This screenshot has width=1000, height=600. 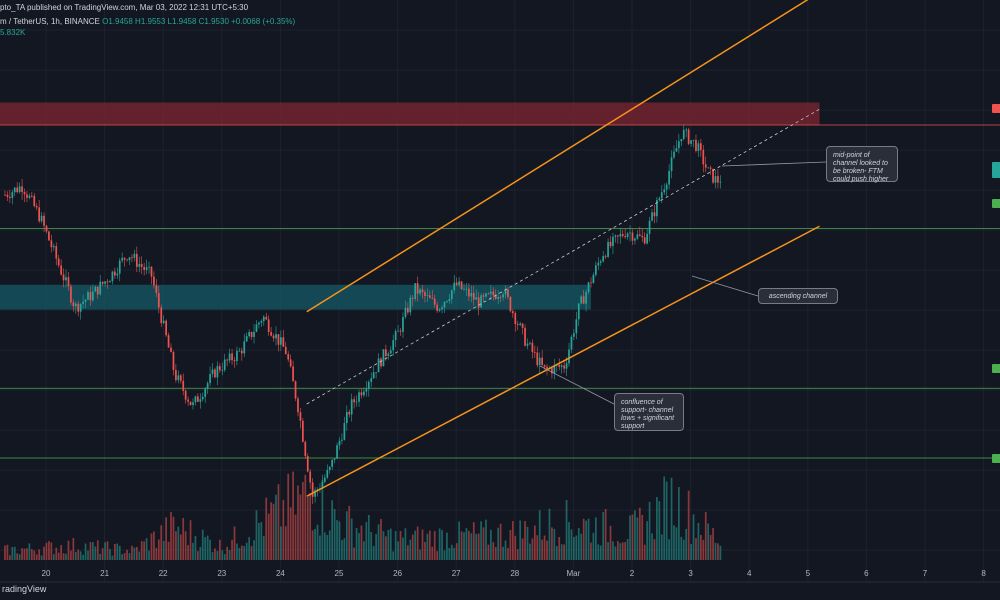 I want to click on x-tick-label: 22, so click(x=163, y=573).